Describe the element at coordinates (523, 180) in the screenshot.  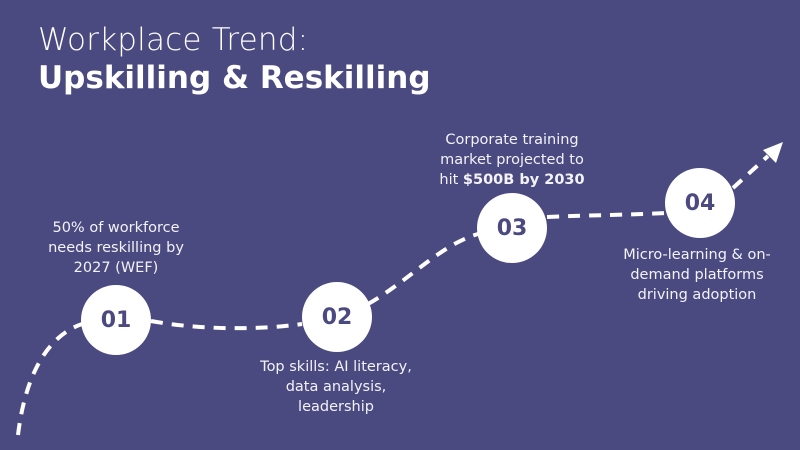
I see `step-note-03-highlight: $500B by 2030` at that location.